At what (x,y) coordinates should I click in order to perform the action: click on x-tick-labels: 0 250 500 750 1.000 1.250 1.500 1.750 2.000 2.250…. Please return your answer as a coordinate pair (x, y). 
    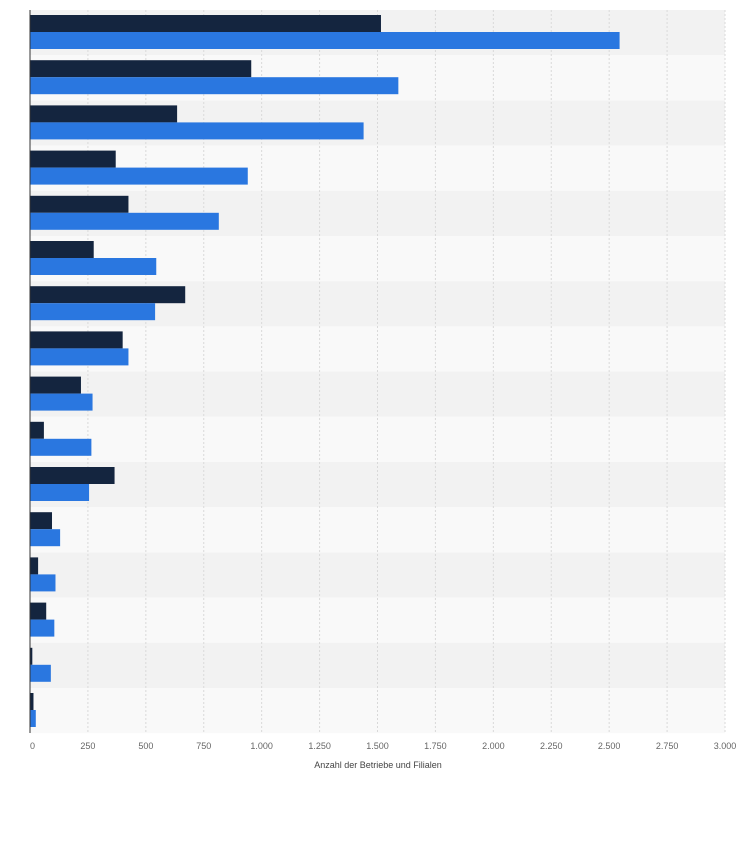
    Looking at the image, I should click on (383, 746).